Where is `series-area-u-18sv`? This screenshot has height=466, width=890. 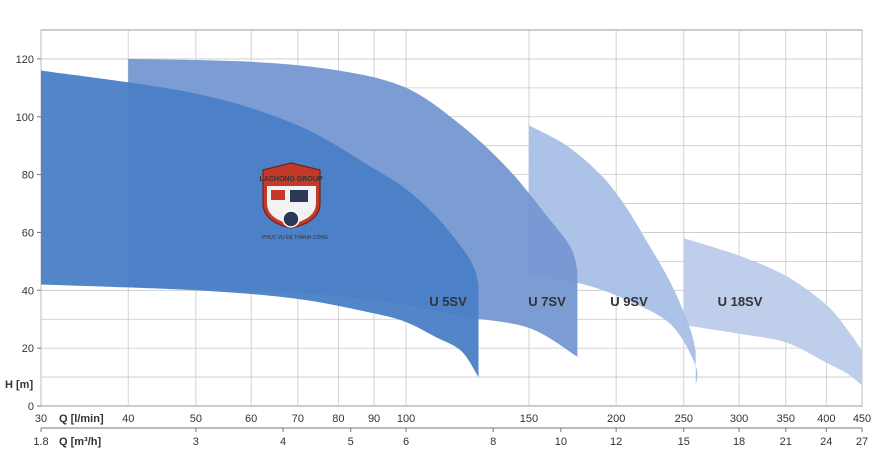 series-area-u-18sv is located at coordinates (772, 312).